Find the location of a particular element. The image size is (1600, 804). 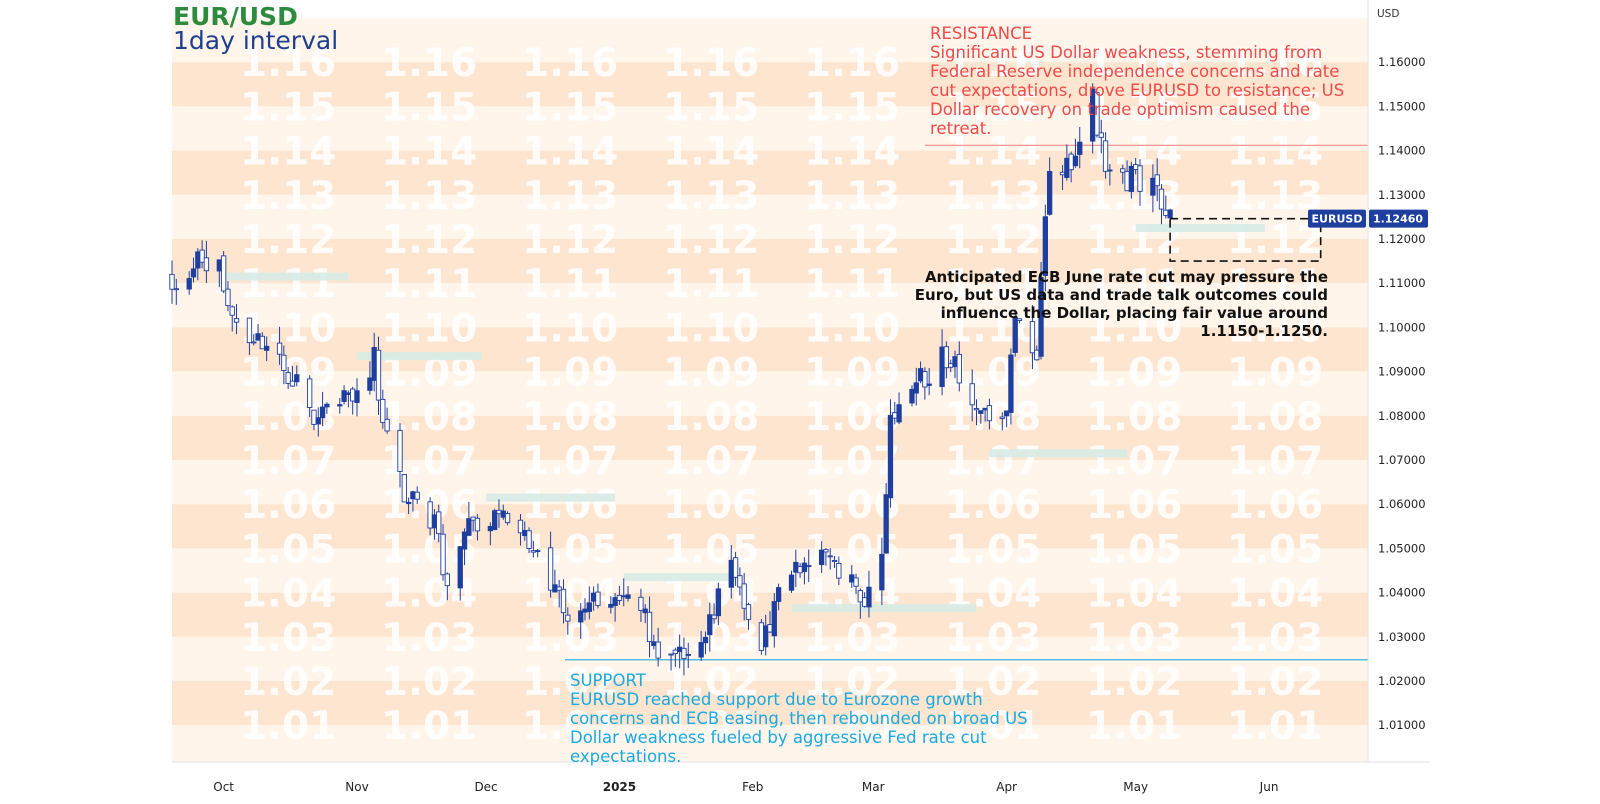

watermark-label: 1.15 is located at coordinates (429, 107).